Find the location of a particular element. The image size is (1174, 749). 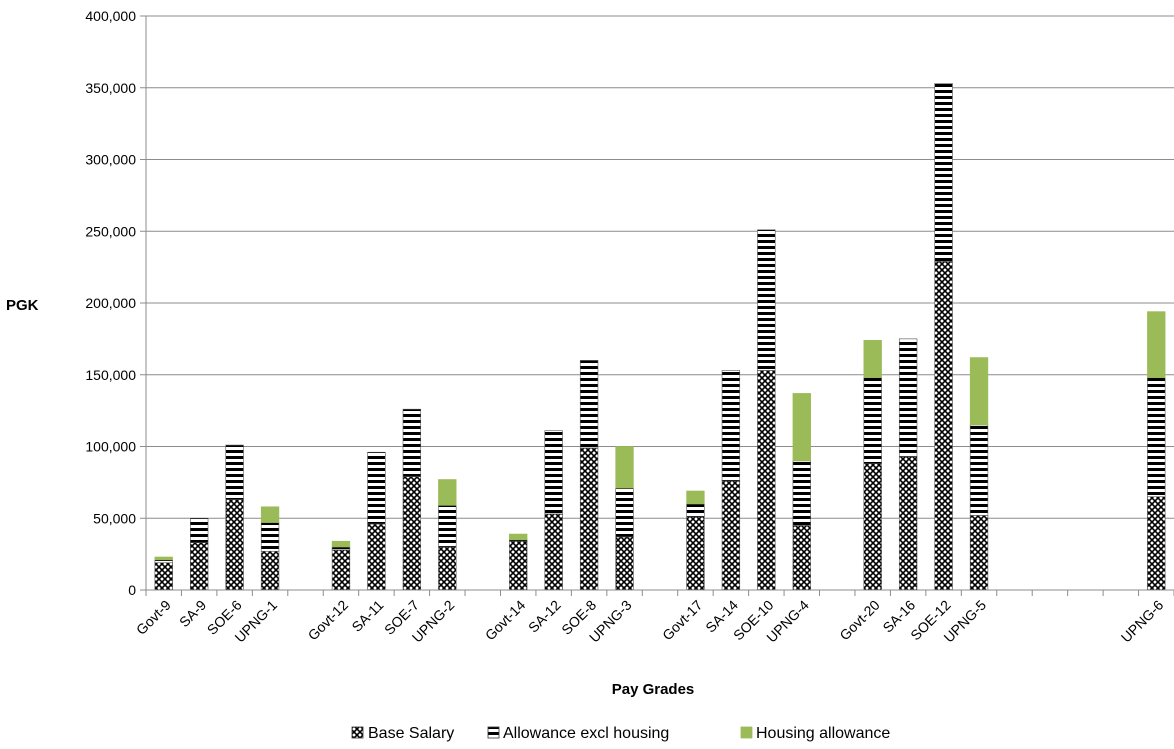

x-tick-label: SA-11 is located at coordinates (367, 616).